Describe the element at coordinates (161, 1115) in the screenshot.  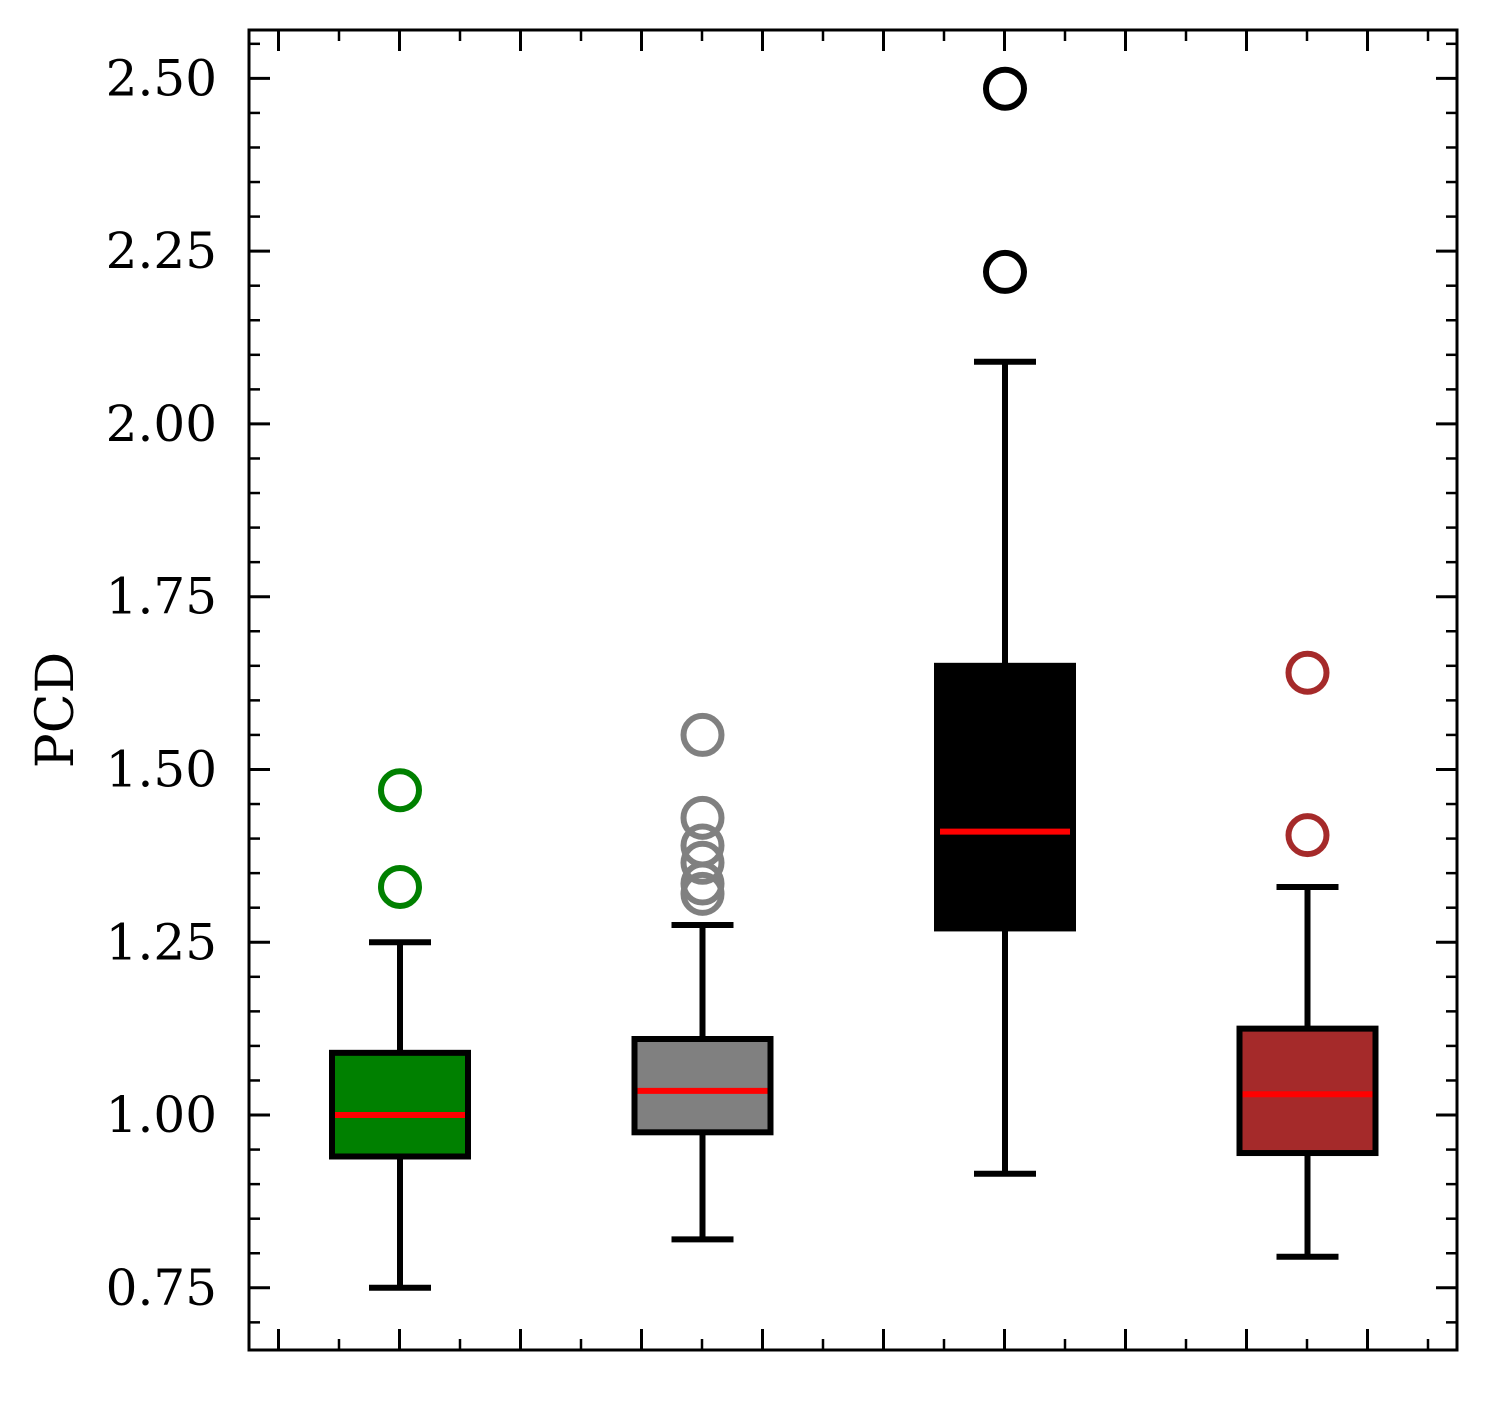
I see `y-tick-label: 1.00` at that location.